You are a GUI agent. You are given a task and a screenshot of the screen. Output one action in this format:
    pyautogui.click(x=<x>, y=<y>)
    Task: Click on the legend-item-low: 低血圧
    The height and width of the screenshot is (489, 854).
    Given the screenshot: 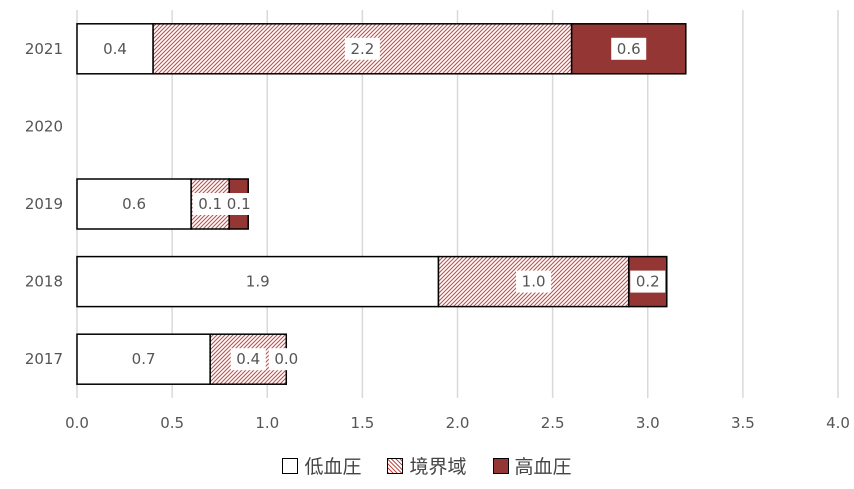 What is the action you would take?
    pyautogui.click(x=321, y=465)
    